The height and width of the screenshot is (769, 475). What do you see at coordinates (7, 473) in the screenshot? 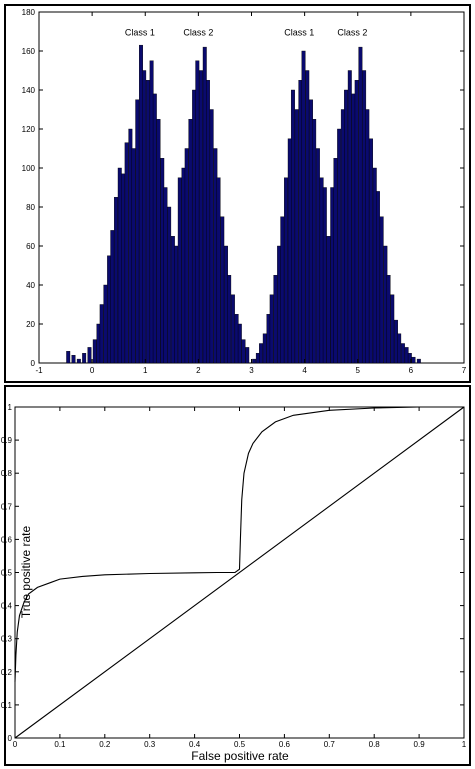
I see `roc-y-tick-label: 0.8` at bounding box center [7, 473].